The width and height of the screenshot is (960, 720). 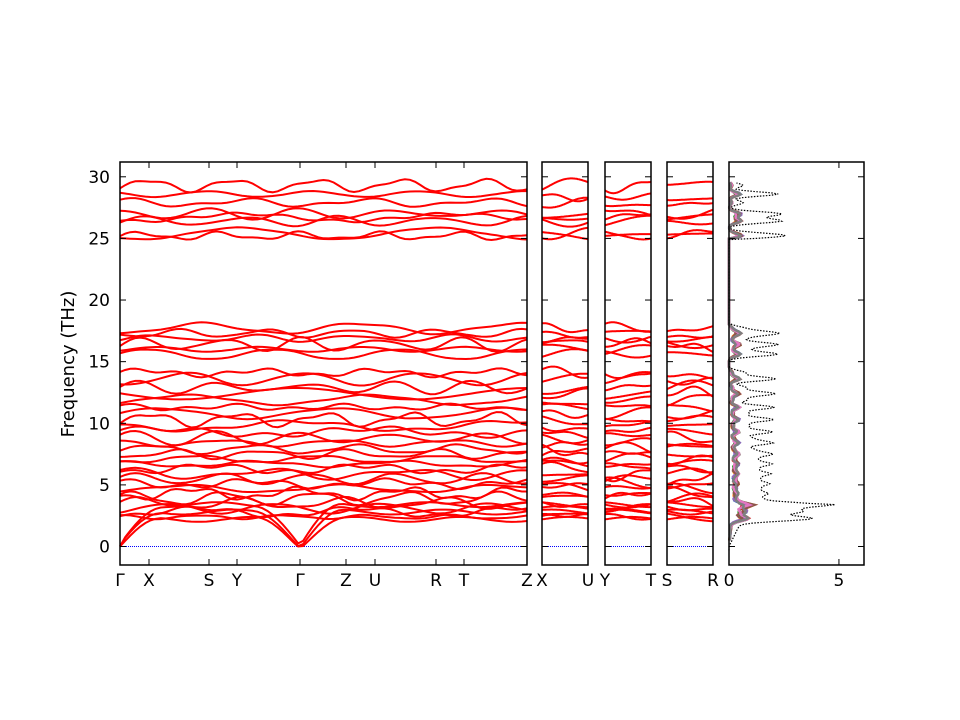 What do you see at coordinates (729, 581) in the screenshot?
I see `dos-x-tick-label: 0` at bounding box center [729, 581].